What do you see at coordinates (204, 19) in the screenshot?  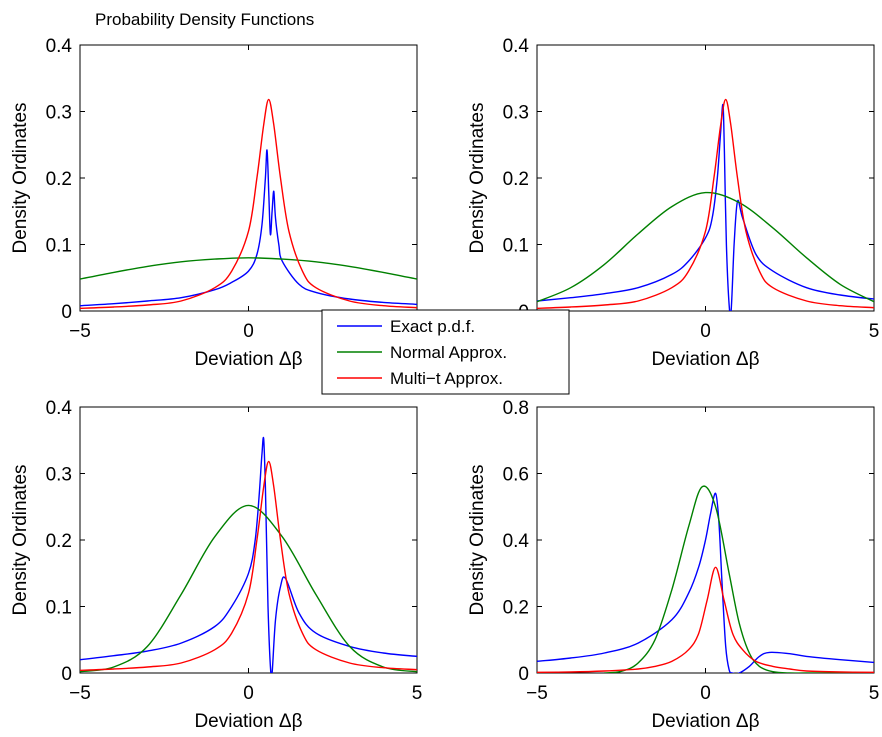 I see `figure-title: Probability Density Functions` at bounding box center [204, 19].